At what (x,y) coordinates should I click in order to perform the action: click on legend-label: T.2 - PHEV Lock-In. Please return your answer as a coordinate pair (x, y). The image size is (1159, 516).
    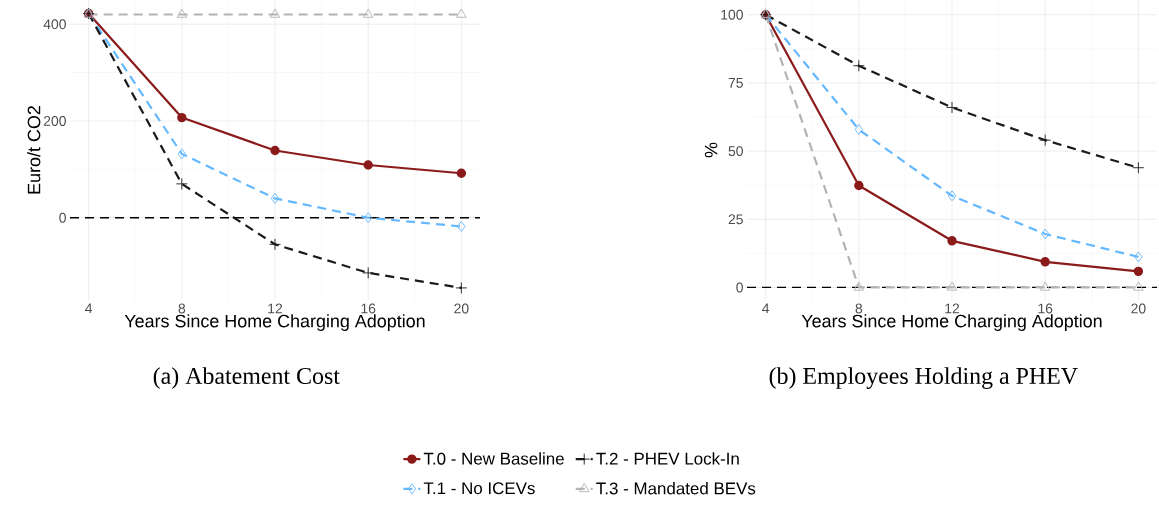
    Looking at the image, I should click on (667, 458).